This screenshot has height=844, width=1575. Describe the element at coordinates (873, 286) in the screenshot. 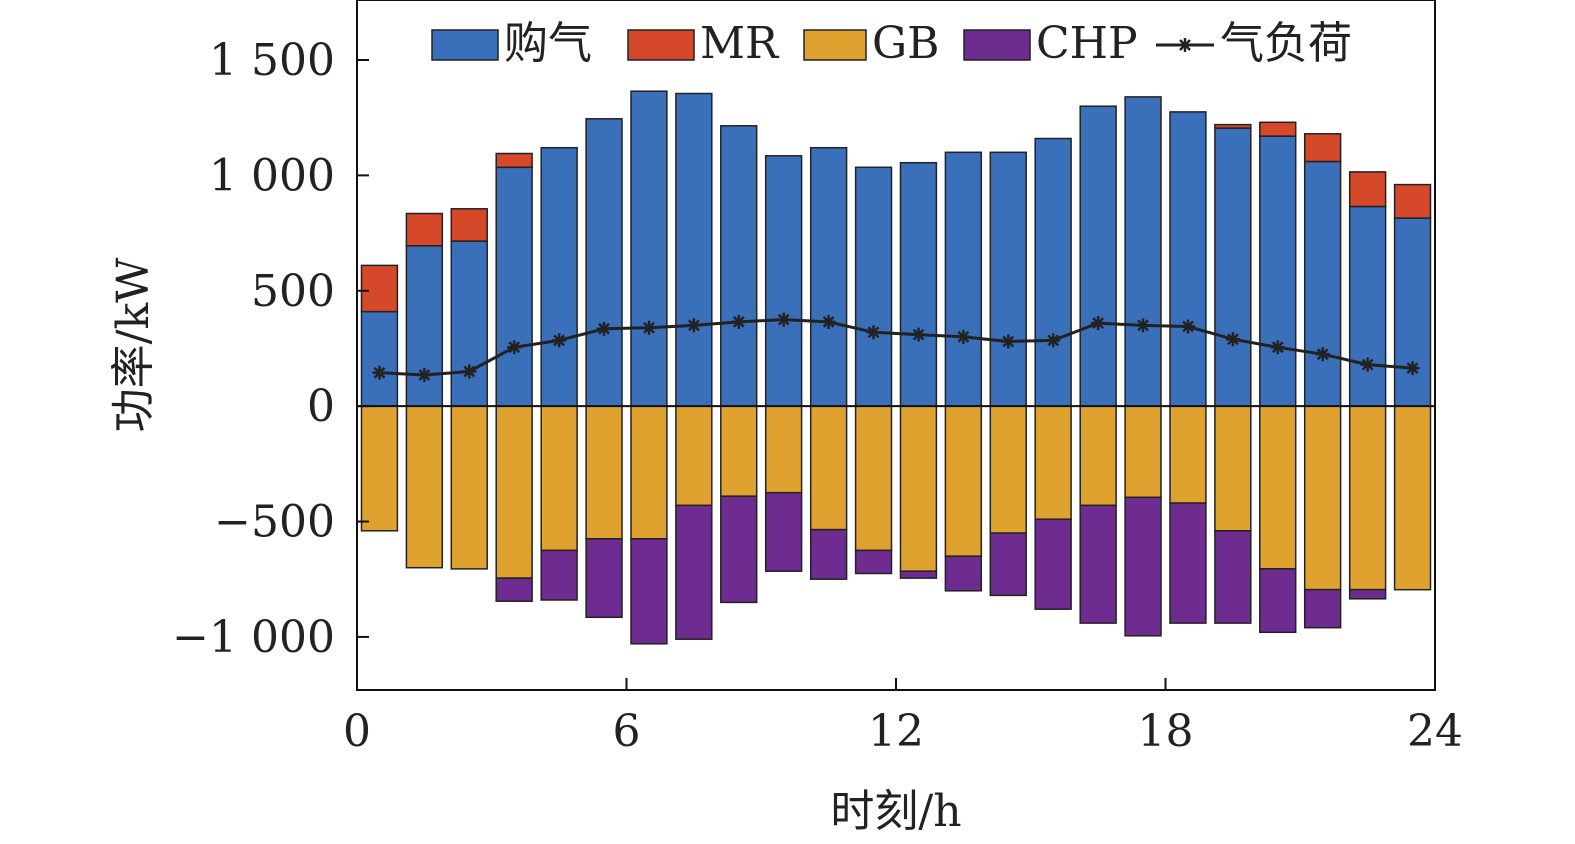

I see `bar-购气-11` at that location.